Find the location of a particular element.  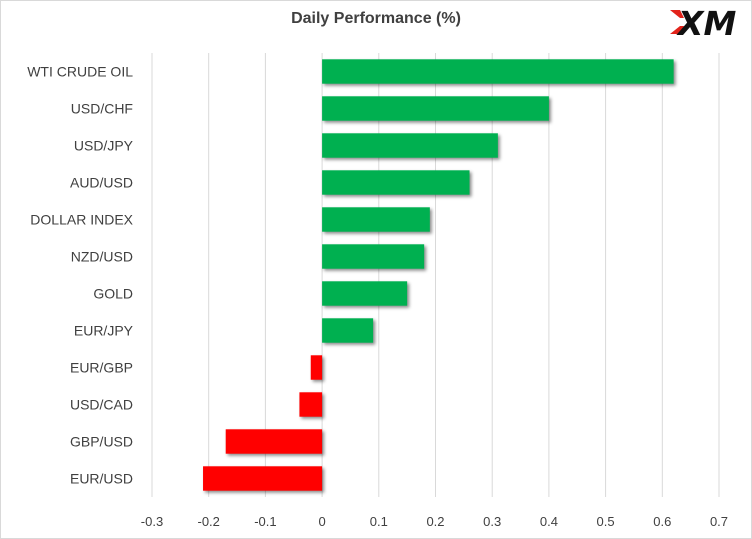

category-label: DOLLAR INDEX is located at coordinates (81, 220).